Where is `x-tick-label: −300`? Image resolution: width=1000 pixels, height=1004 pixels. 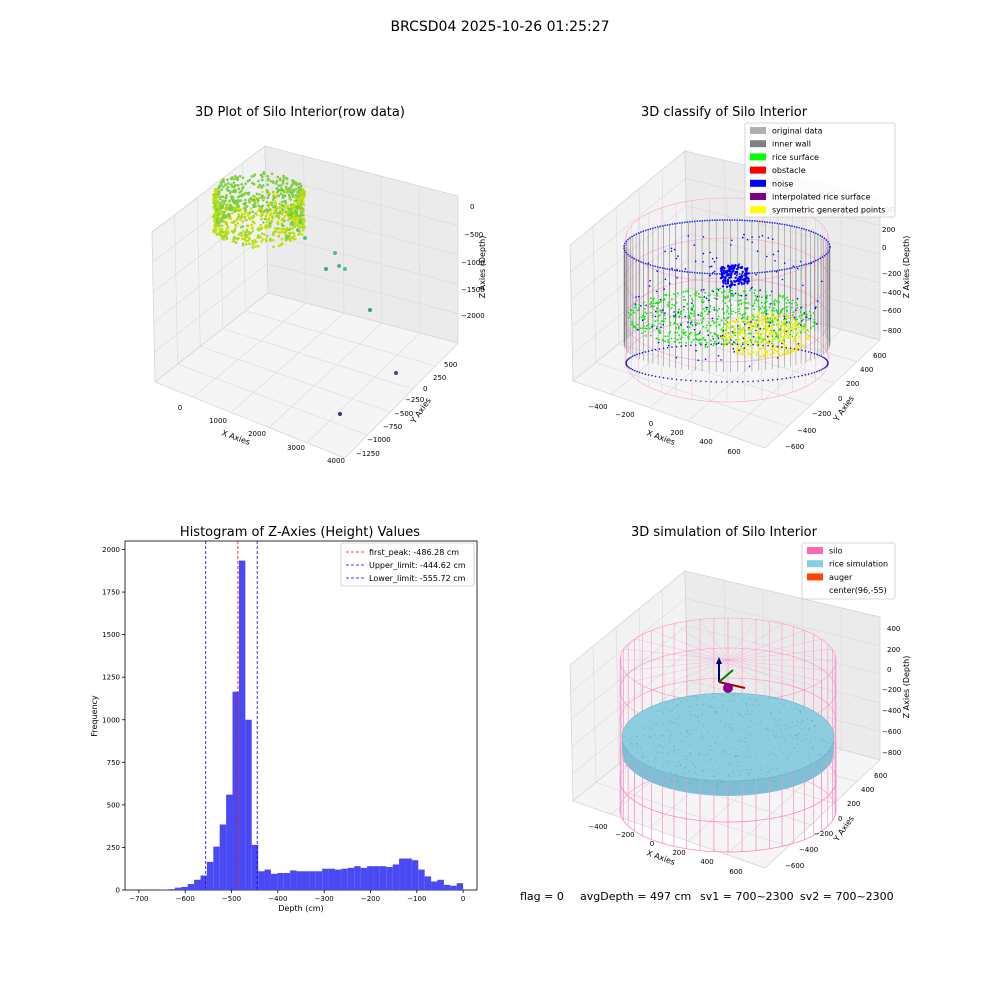 x-tick-label: −300 is located at coordinates (324, 899).